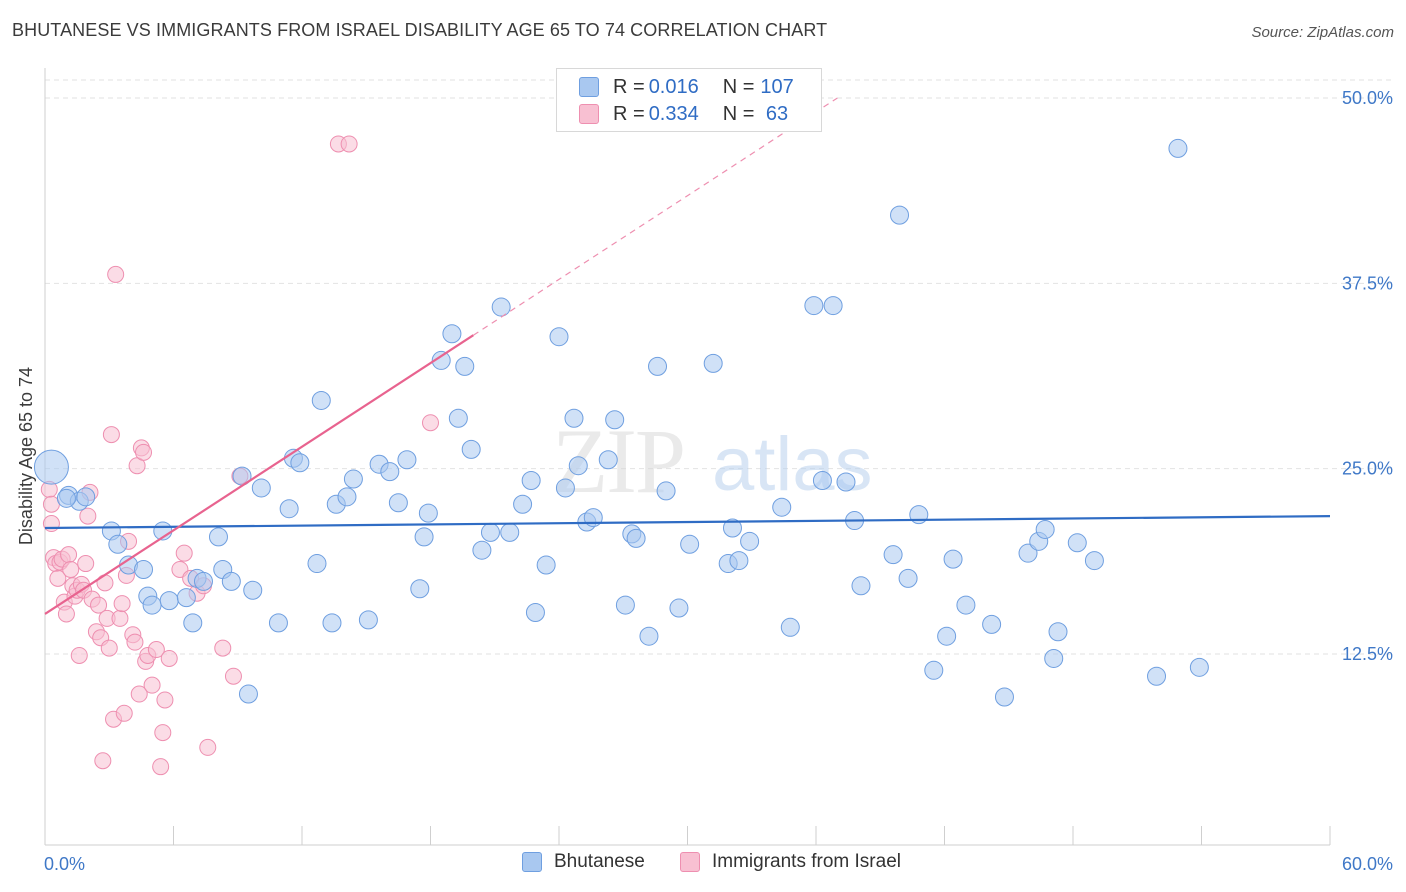  What do you see at coordinates (64, 864) in the screenshot?
I see `x-tick-label-min: 0.0%` at bounding box center [64, 864].